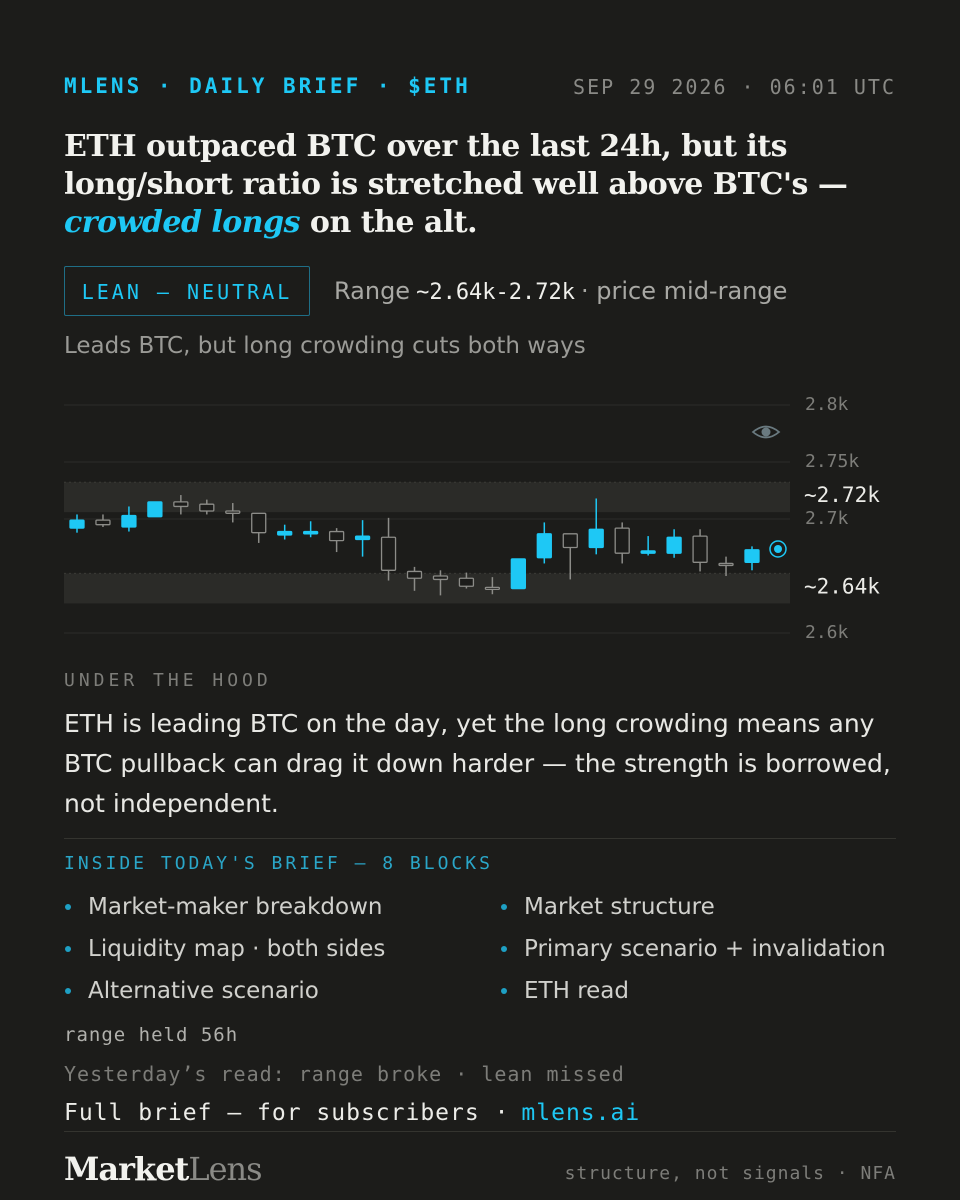 The width and height of the screenshot is (960, 1200). Describe the element at coordinates (827, 518) in the screenshot. I see `y-tick-label: 2.7k` at that location.